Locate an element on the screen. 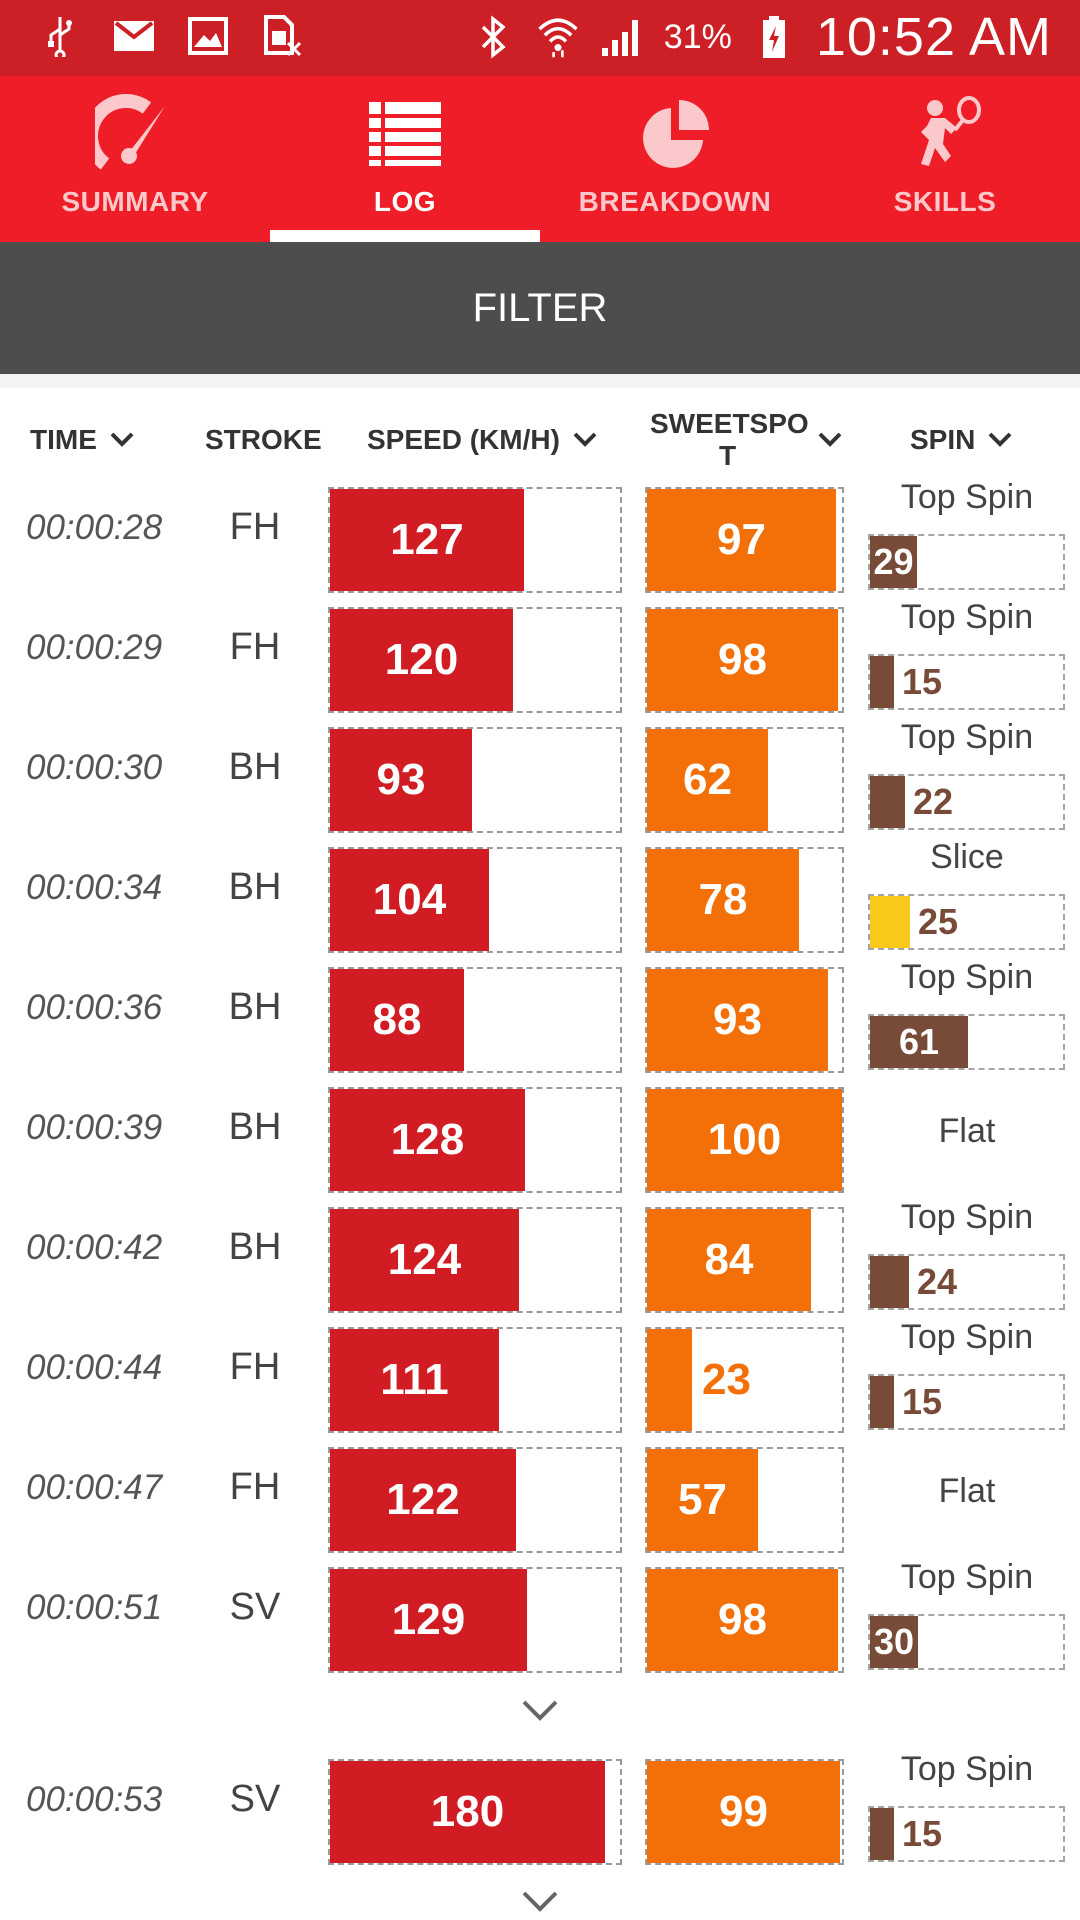  log-row: 00:00:34 BH 104 78 Slice 25 is located at coordinates (540, 899).